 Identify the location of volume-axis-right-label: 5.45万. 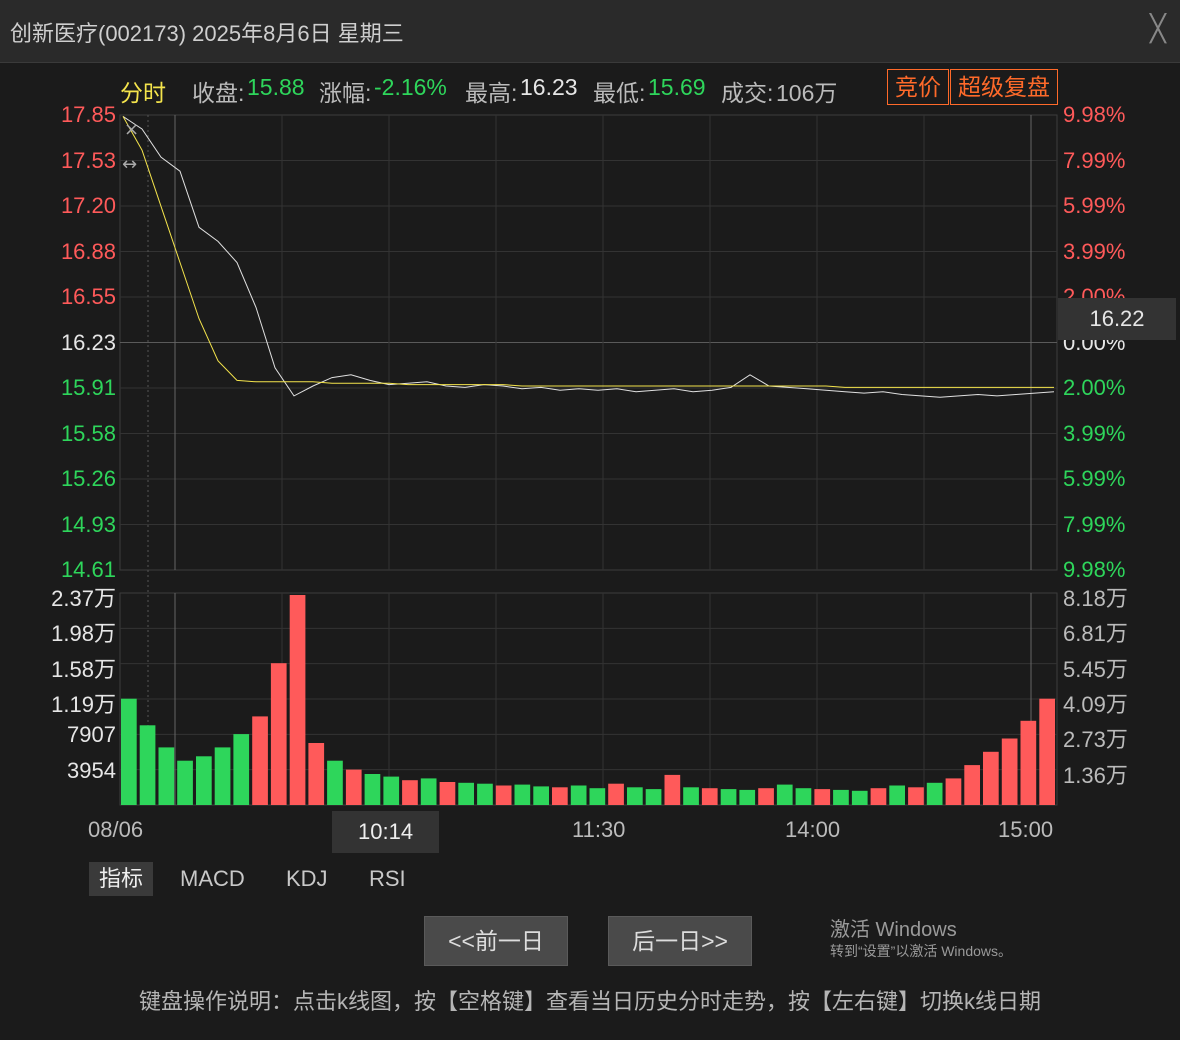
(1095, 669).